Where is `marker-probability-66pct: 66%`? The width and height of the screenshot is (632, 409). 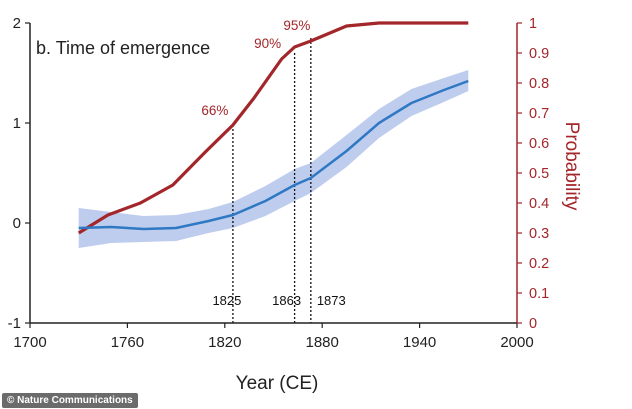
marker-probability-66pct: 66% is located at coordinates (214, 110).